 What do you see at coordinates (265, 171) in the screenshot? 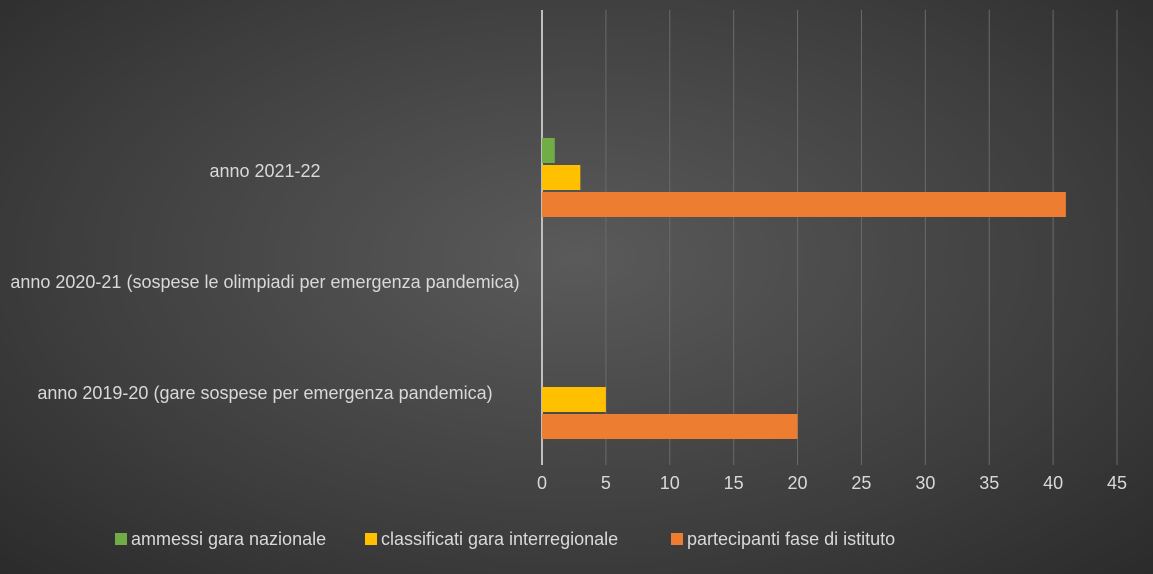
I see `y-tick-label: anno 2021-22` at bounding box center [265, 171].